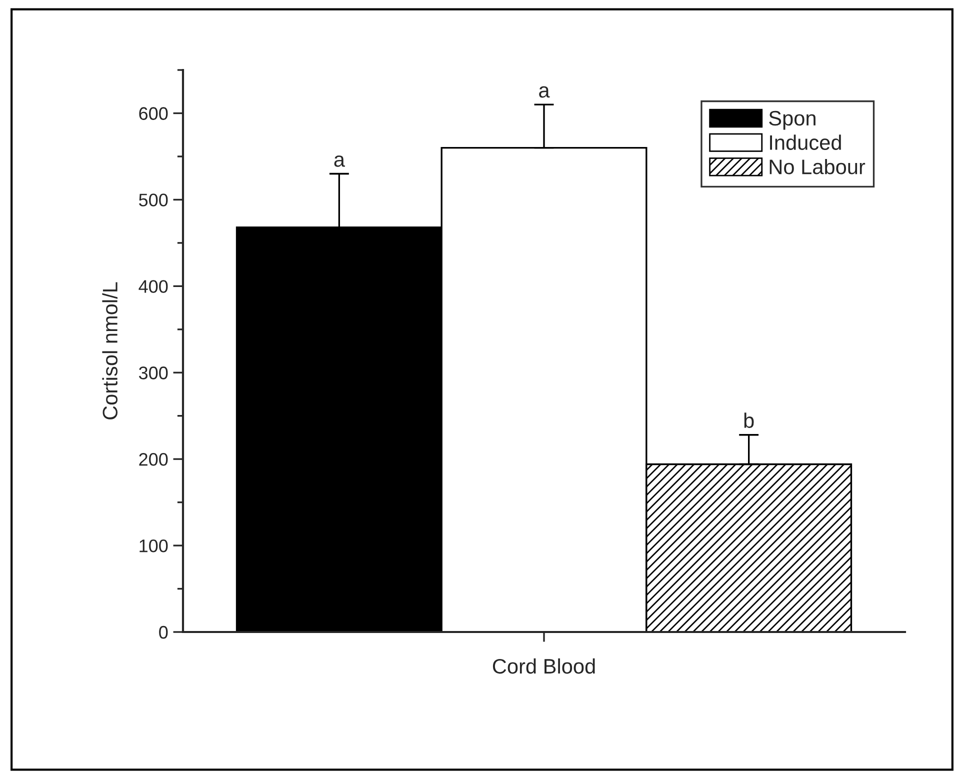  Describe the element at coordinates (110, 351) in the screenshot. I see `y-axis-title: Cortisol nmol/L` at that location.